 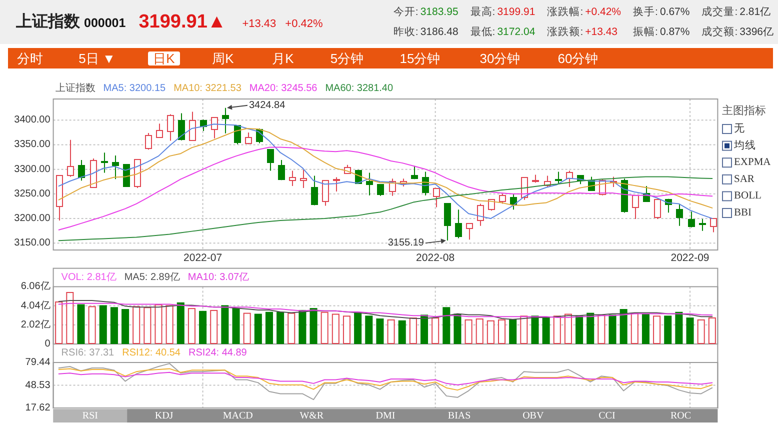 I want to click on y-tick-label: 3200.00, so click(x=32, y=218).